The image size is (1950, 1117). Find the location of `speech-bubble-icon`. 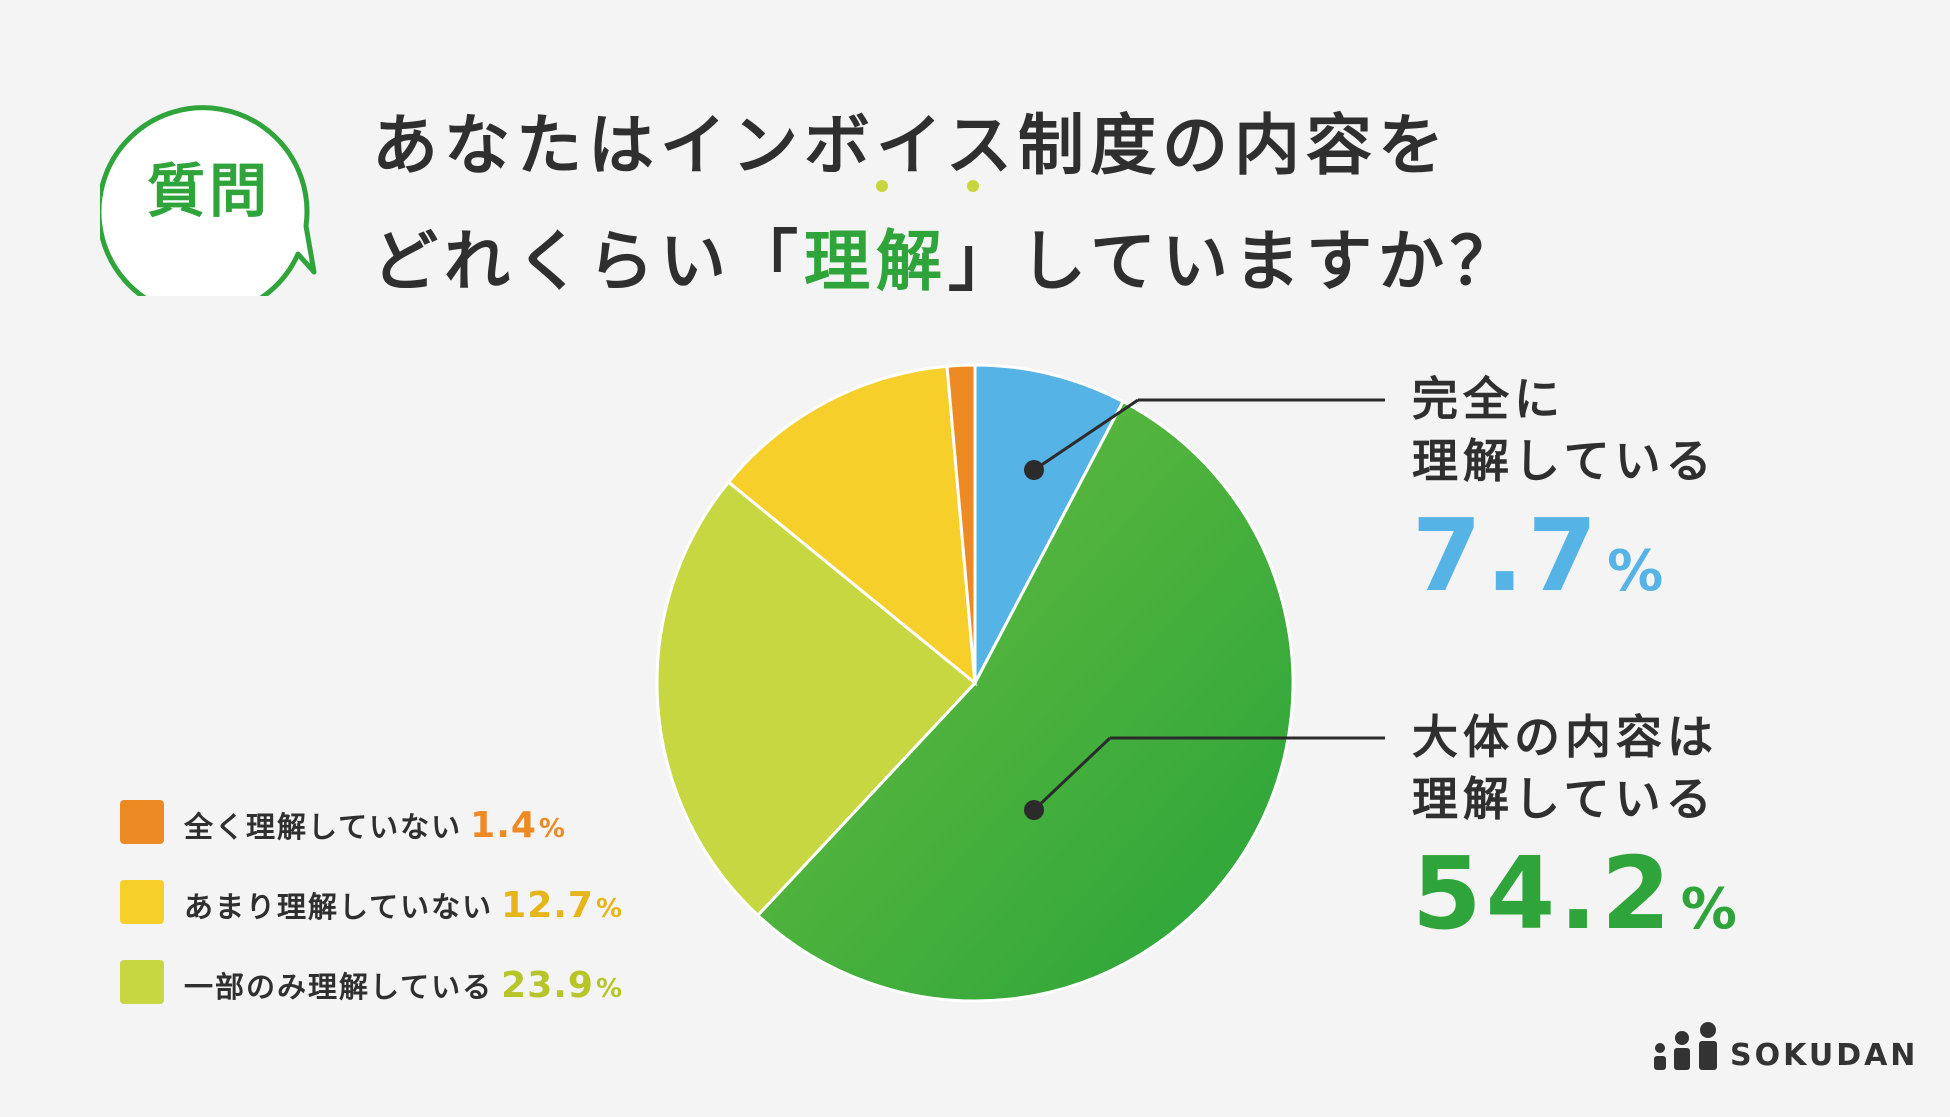

speech-bubble-icon is located at coordinates (208, 200).